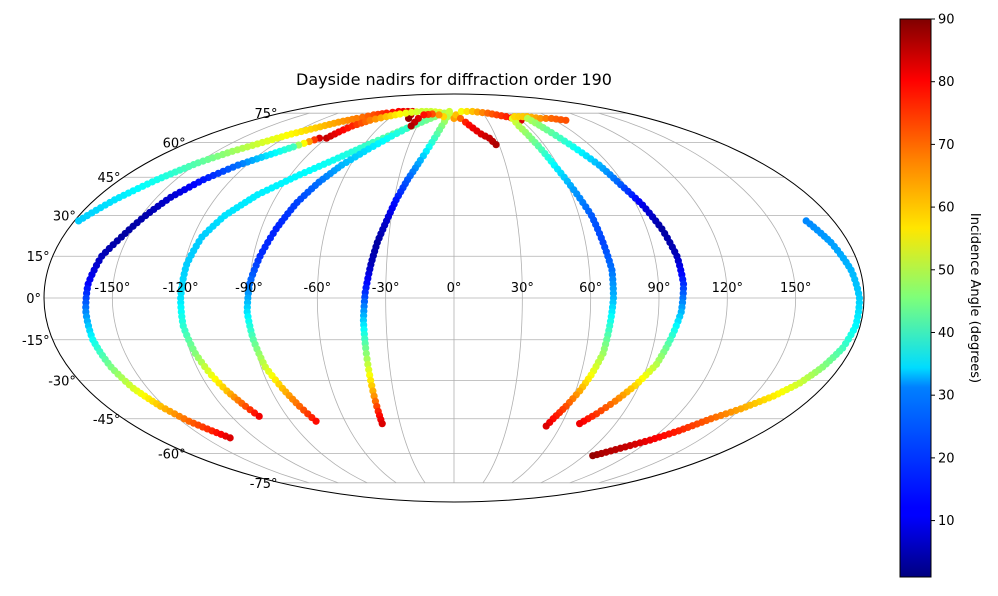 The width and height of the screenshot is (998, 596). Describe the element at coordinates (946, 458) in the screenshot. I see `colorbar-tick-label: 20` at that location.